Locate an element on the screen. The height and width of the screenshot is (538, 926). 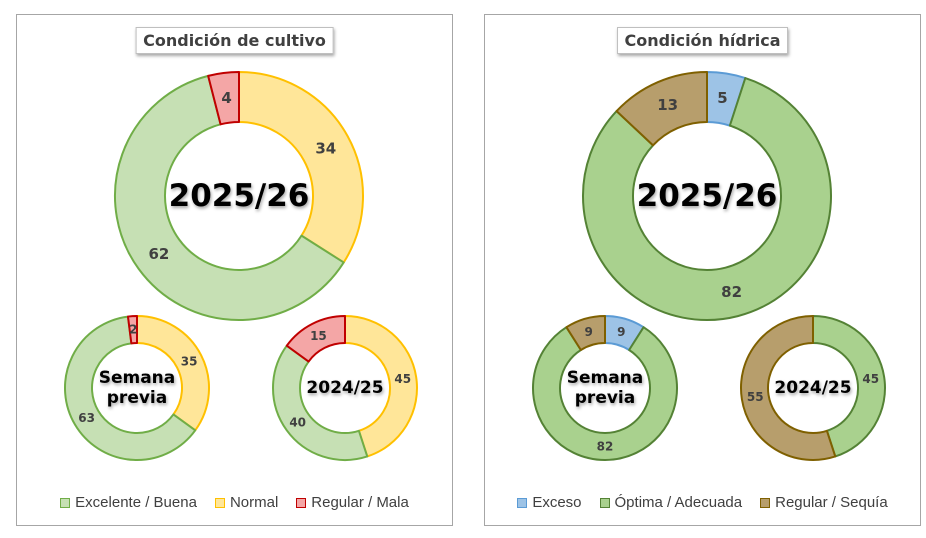
slice-2025-26-normal is located at coordinates (301, 167).